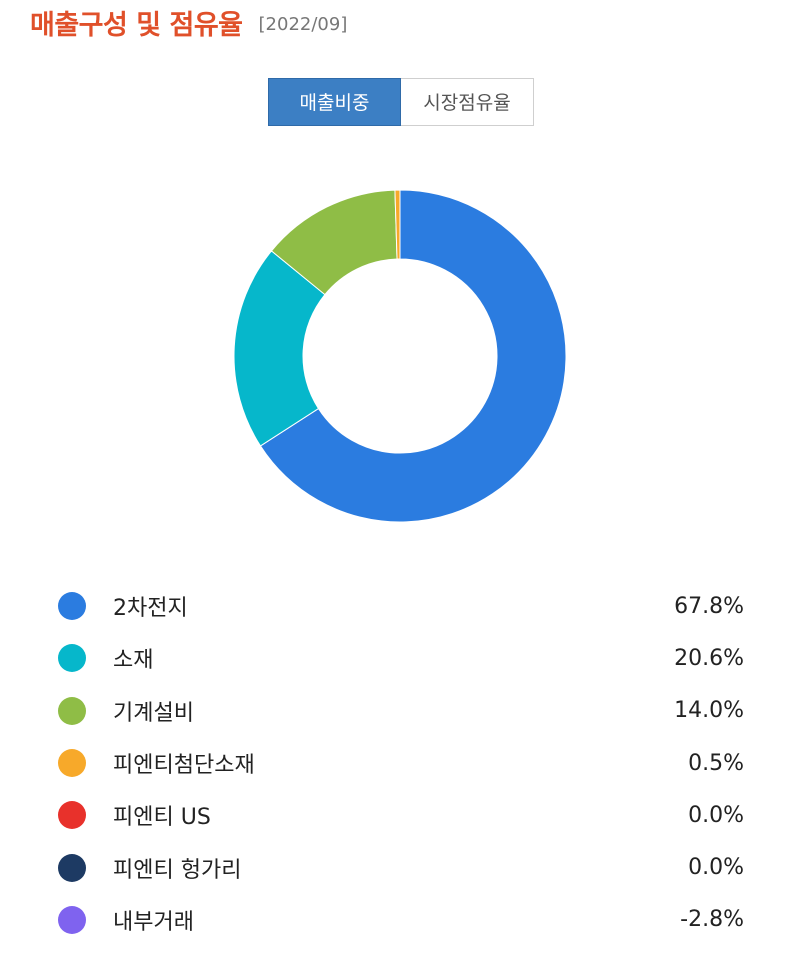 The width and height of the screenshot is (800, 967). Describe the element at coordinates (136, 25) in the screenshot. I see `section-title: 매출구성 및 점유율` at that location.